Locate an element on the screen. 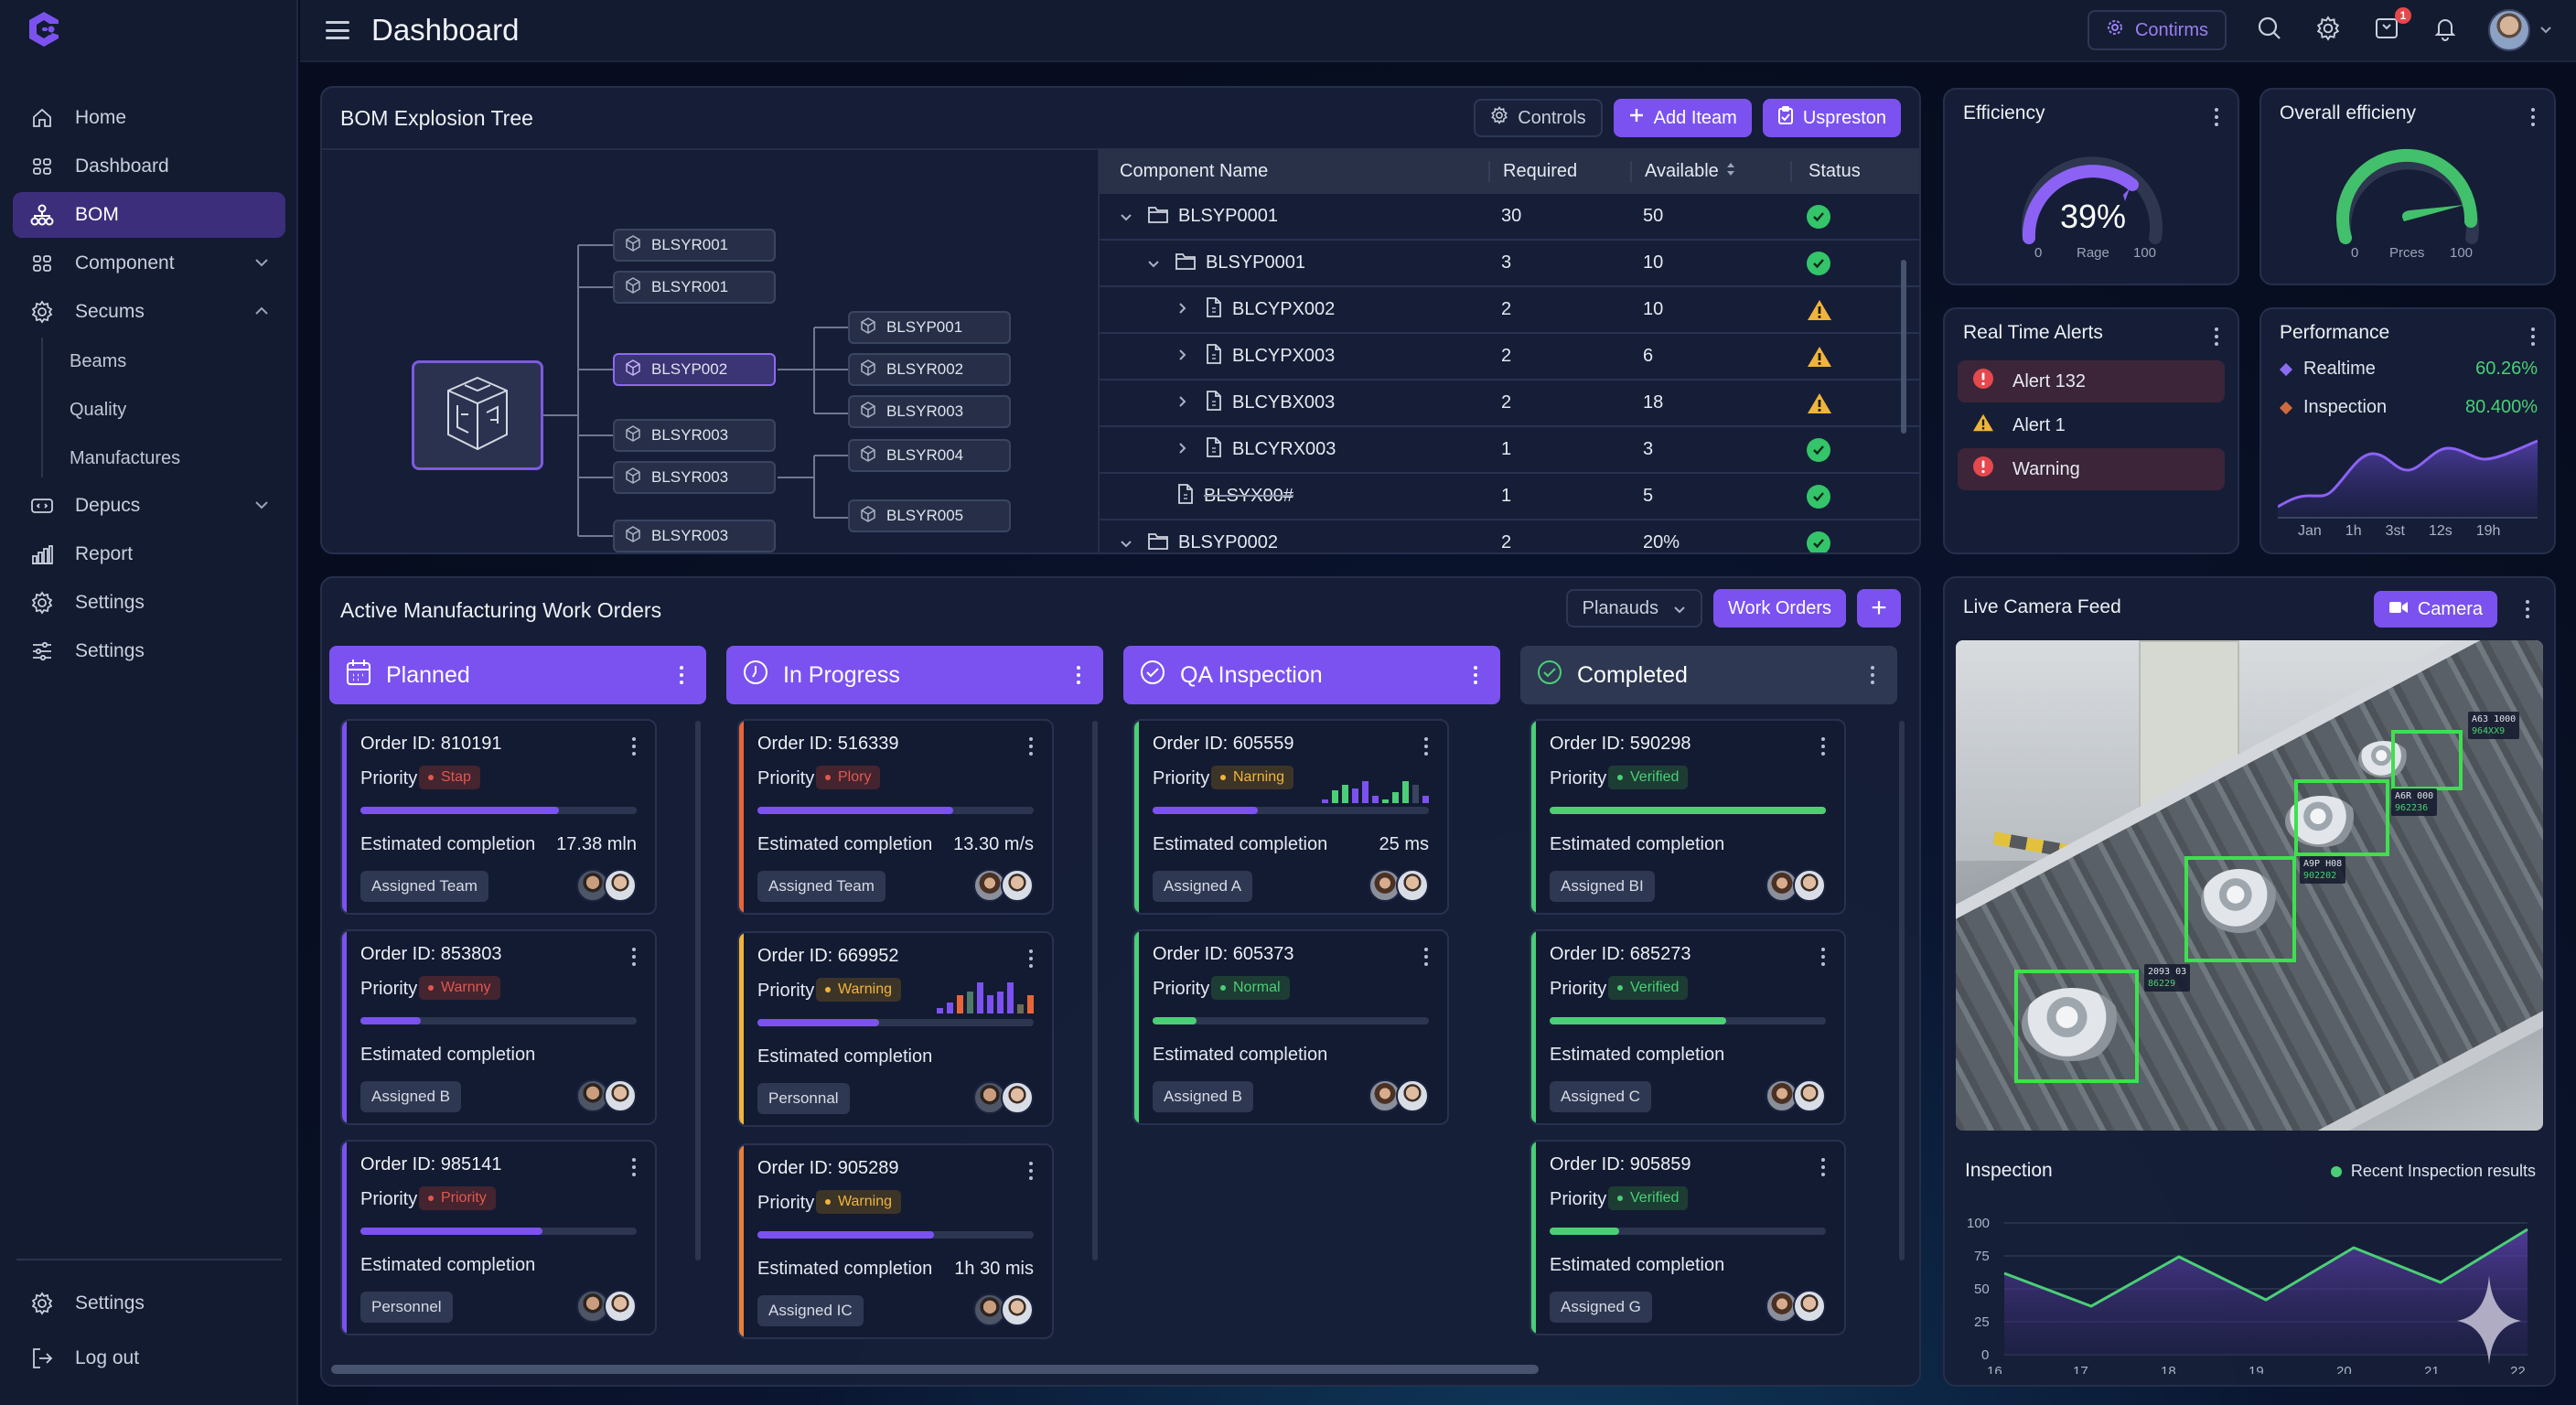 The width and height of the screenshot is (2576, 1405). sidebar-item-dashboard: Dashboard is located at coordinates (149, 166).